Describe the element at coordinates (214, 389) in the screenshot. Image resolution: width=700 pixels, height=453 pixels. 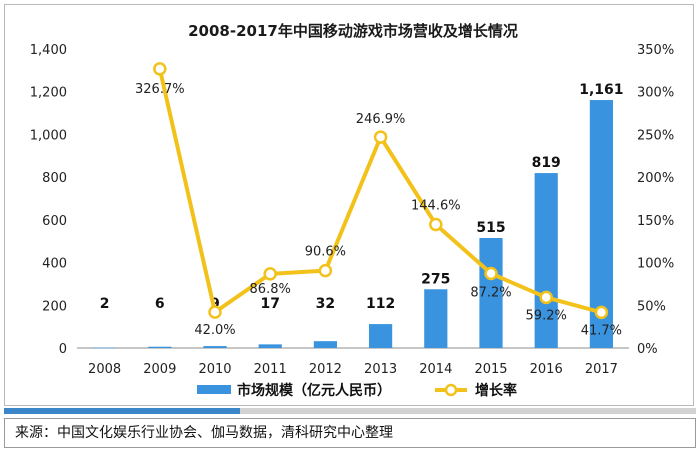
I see `legend-bar-swatch` at that location.